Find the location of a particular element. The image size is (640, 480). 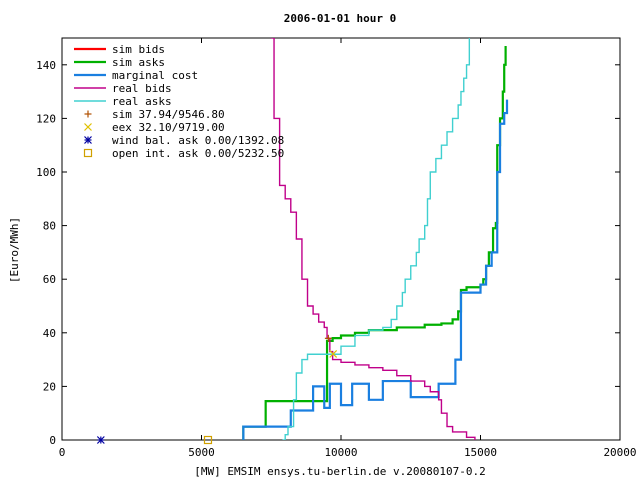

legend-label: real asks is located at coordinates (142, 101).